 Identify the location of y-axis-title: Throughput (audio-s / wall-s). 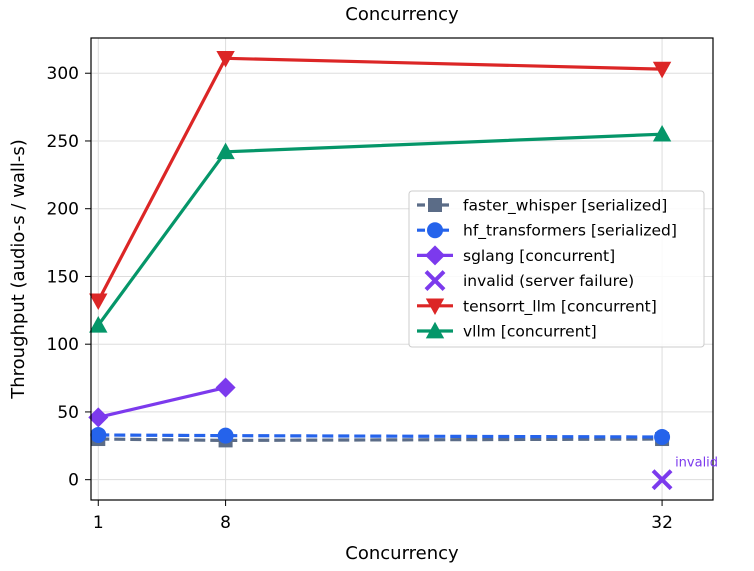
(18, 269).